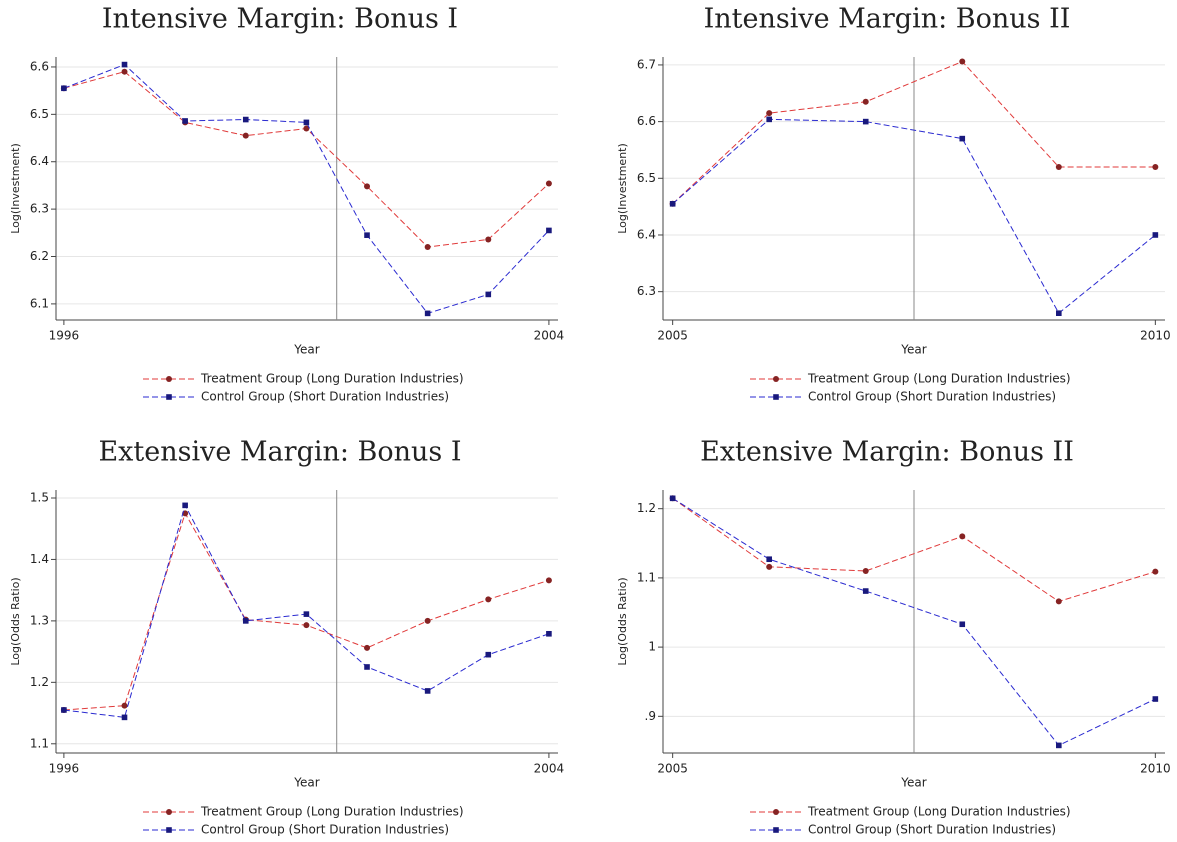  Describe the element at coordinates (39, 497) in the screenshot. I see `y-tick-label: 1.5` at that location.